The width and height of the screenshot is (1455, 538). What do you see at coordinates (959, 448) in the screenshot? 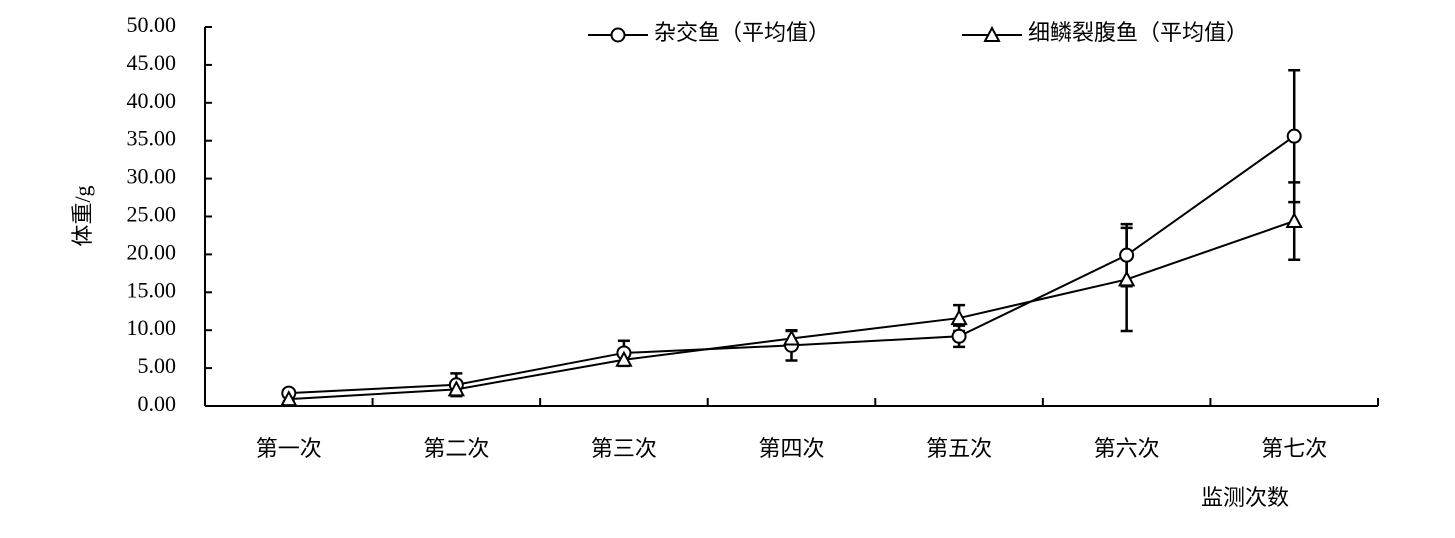
I see `x-tick-label: 第五次` at bounding box center [959, 448].